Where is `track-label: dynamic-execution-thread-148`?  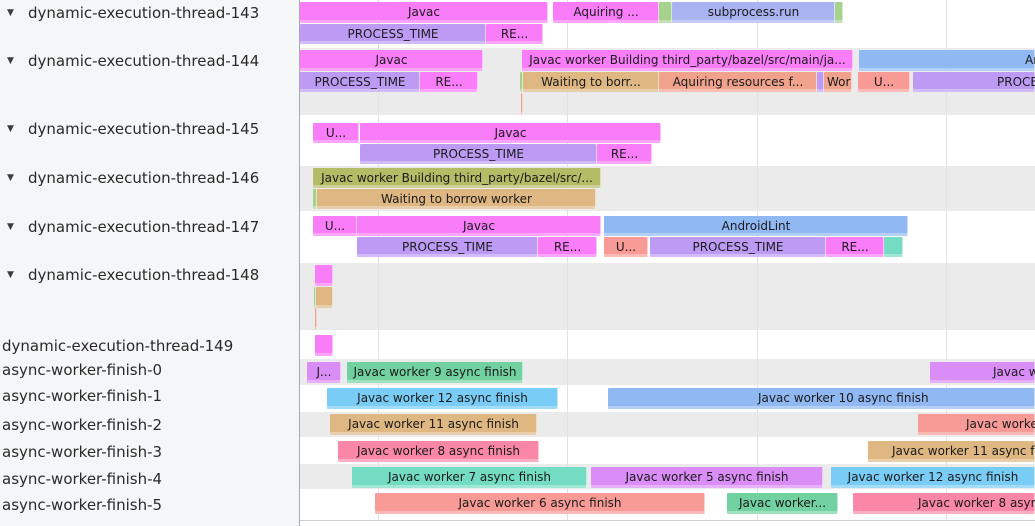
track-label: dynamic-execution-thread-148 is located at coordinates (144, 275).